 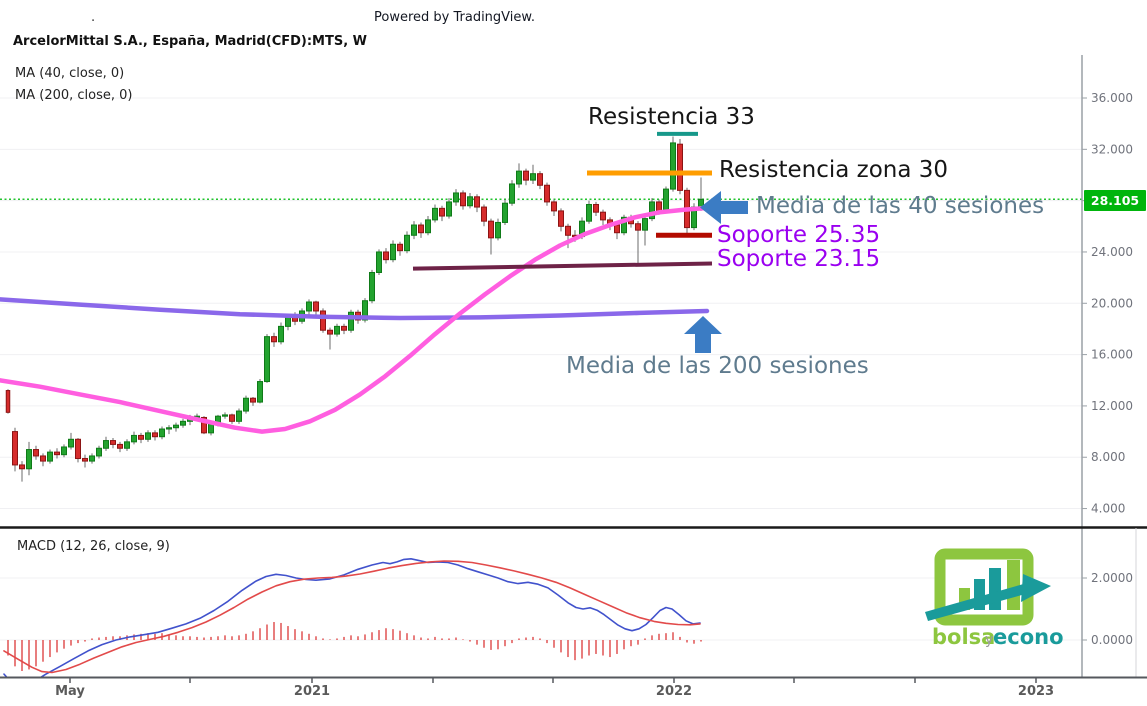 What do you see at coordinates (1028, 637) in the screenshot?
I see `logo-text-economia: economía` at bounding box center [1028, 637].